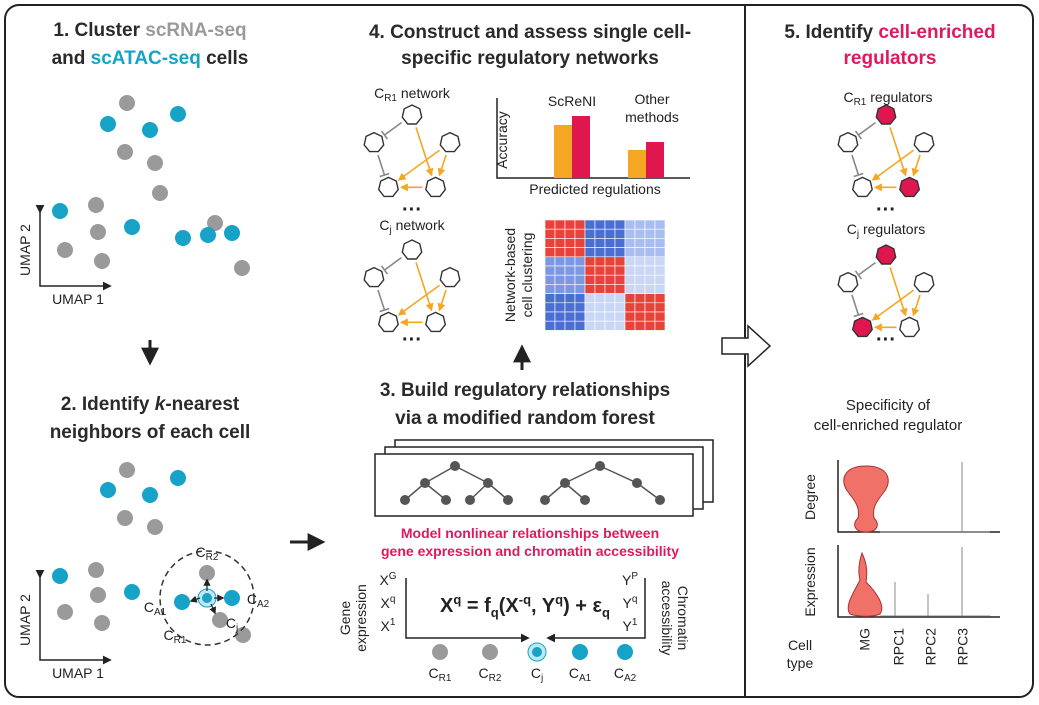 Image resolution: width=1039 pixels, height=705 pixels. Describe the element at coordinates (457, 599) in the screenshot. I see `formula-part: q` at that location.